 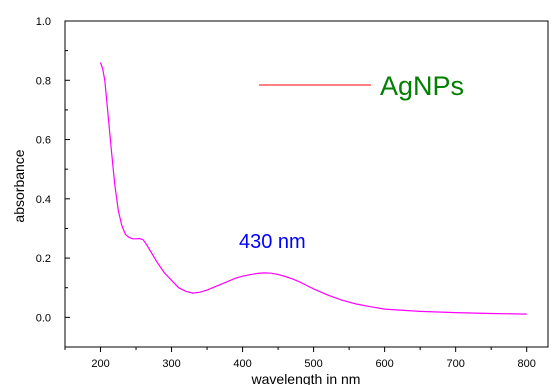 What do you see at coordinates (43, 81) in the screenshot?
I see `y-tick-label: 0.8` at bounding box center [43, 81].